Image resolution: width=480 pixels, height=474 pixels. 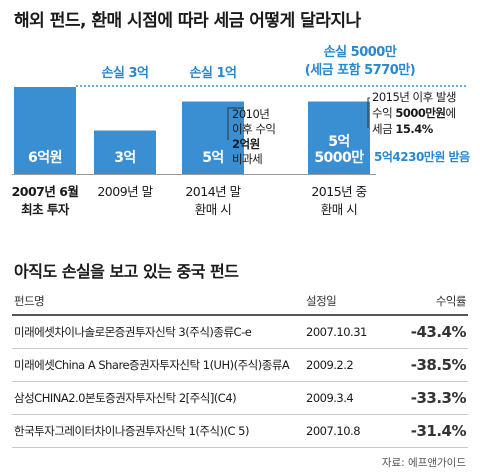 What do you see at coordinates (158, 431) in the screenshot?
I see `fund-name: 한국투자그레이터차이나증권투자신탁 1(주식)(C 5)` at bounding box center [158, 431].